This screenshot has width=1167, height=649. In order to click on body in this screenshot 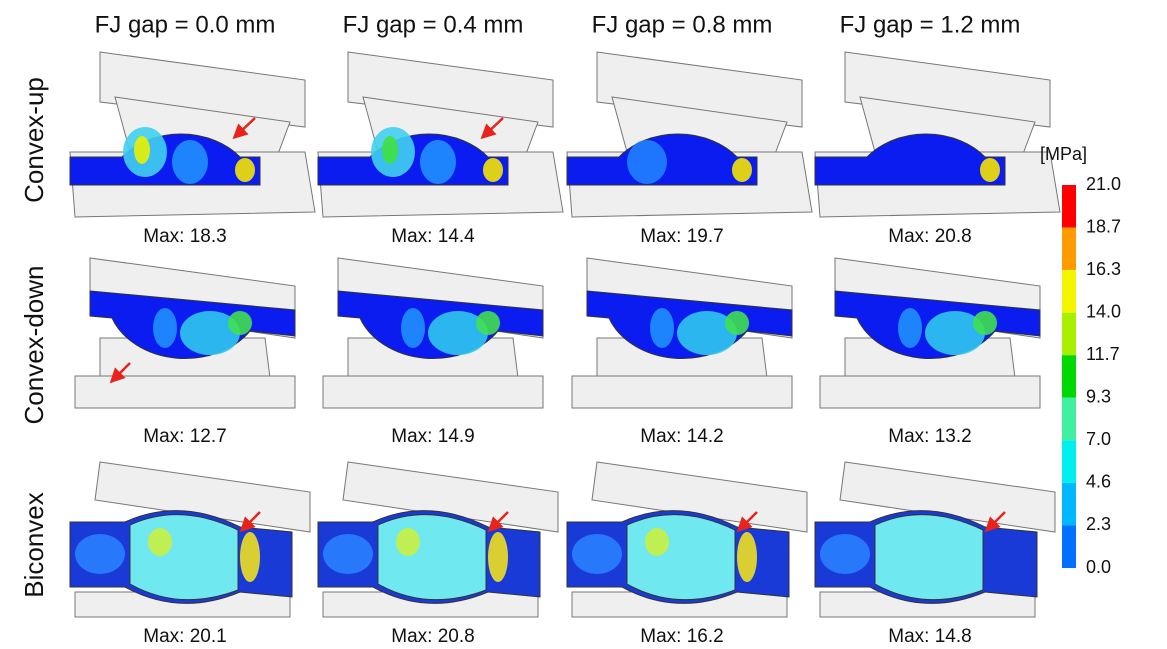, I will do `click(910, 159)`.